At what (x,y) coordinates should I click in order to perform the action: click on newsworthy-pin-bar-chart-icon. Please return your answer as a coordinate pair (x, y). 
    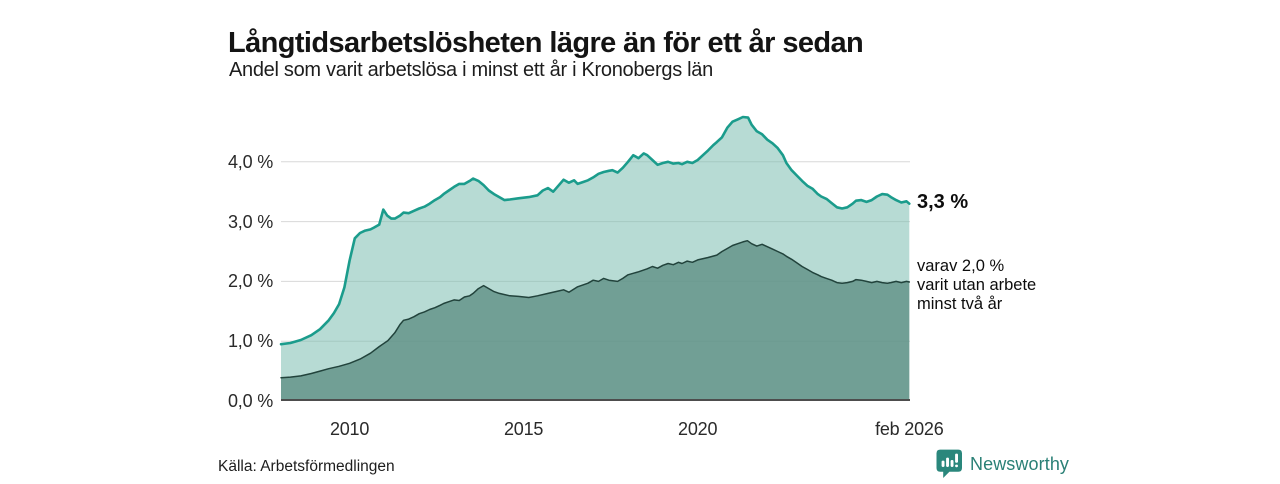
    Looking at the image, I should click on (949, 466).